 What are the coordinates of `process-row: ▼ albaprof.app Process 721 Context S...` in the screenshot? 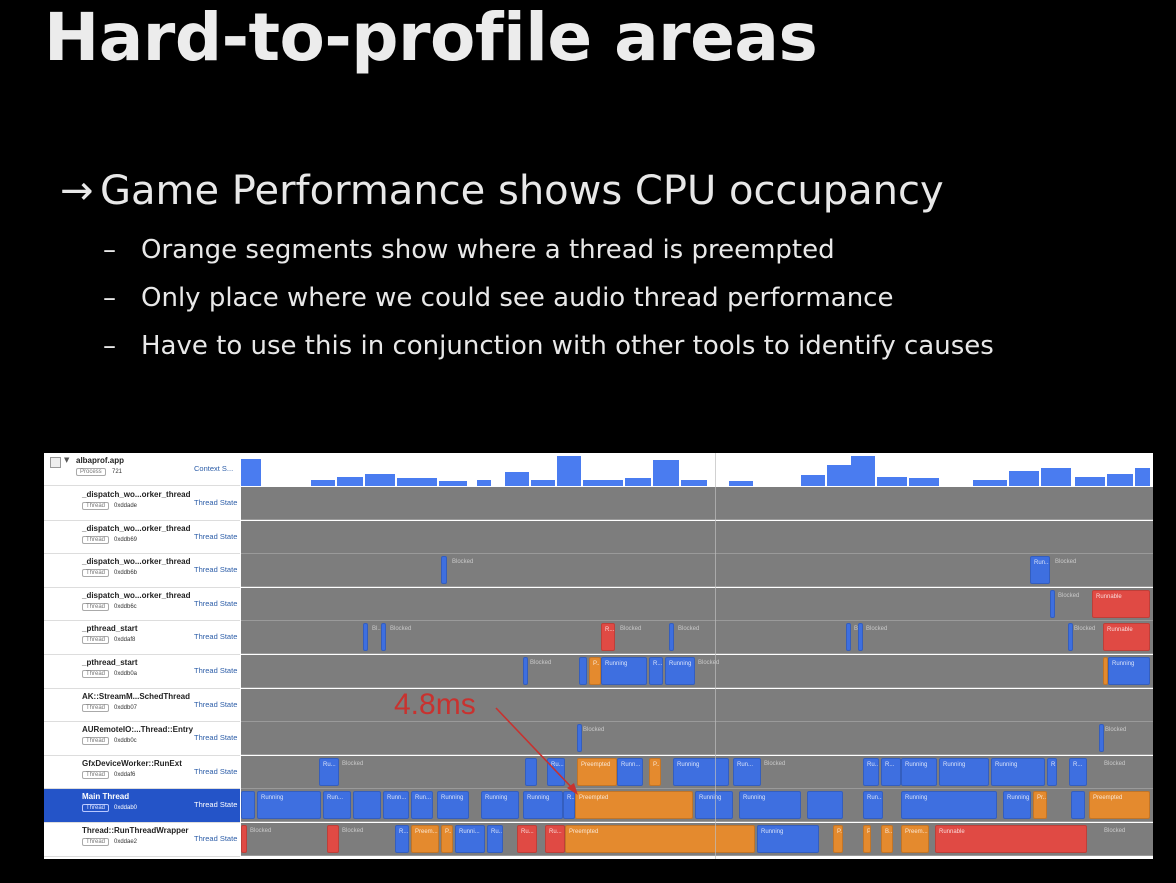 It's located at (598, 469).